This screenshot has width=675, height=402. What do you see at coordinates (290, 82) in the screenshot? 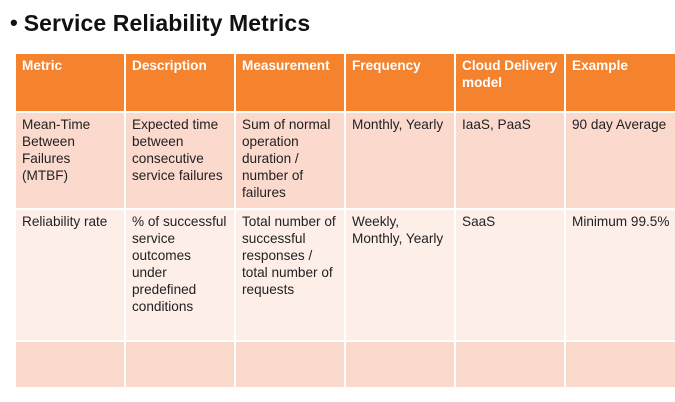
I see `header-measurement: Measurement` at bounding box center [290, 82].